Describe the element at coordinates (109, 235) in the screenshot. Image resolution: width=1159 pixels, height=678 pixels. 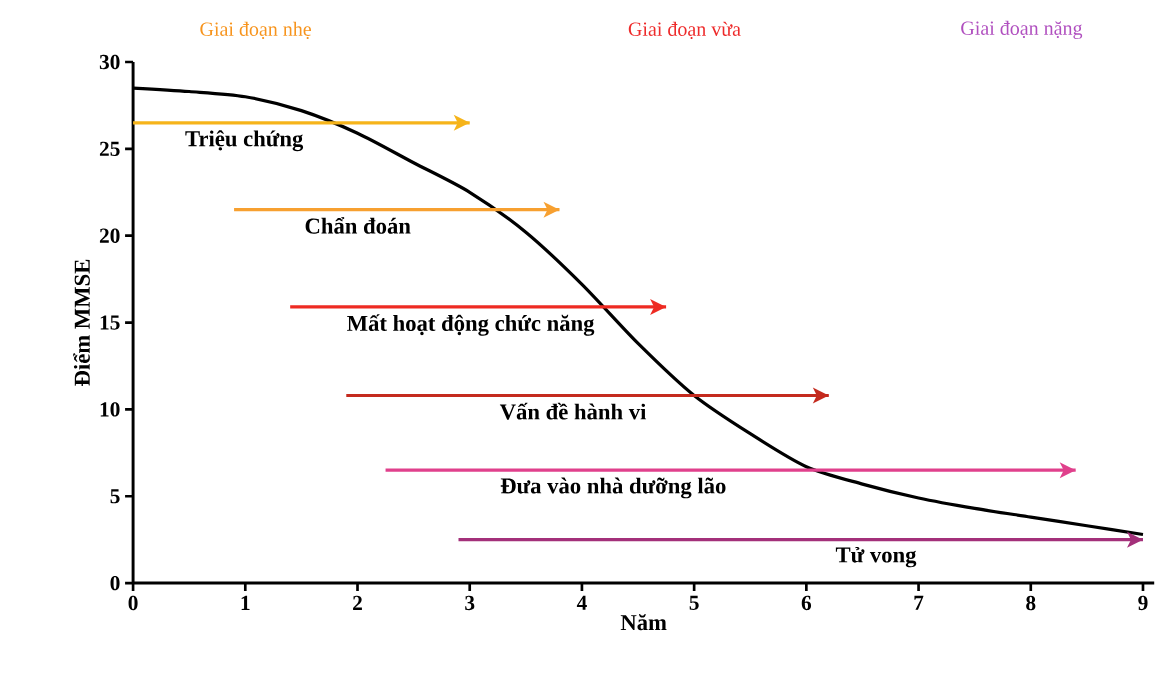
I see `y-tick-label: 20` at that location.